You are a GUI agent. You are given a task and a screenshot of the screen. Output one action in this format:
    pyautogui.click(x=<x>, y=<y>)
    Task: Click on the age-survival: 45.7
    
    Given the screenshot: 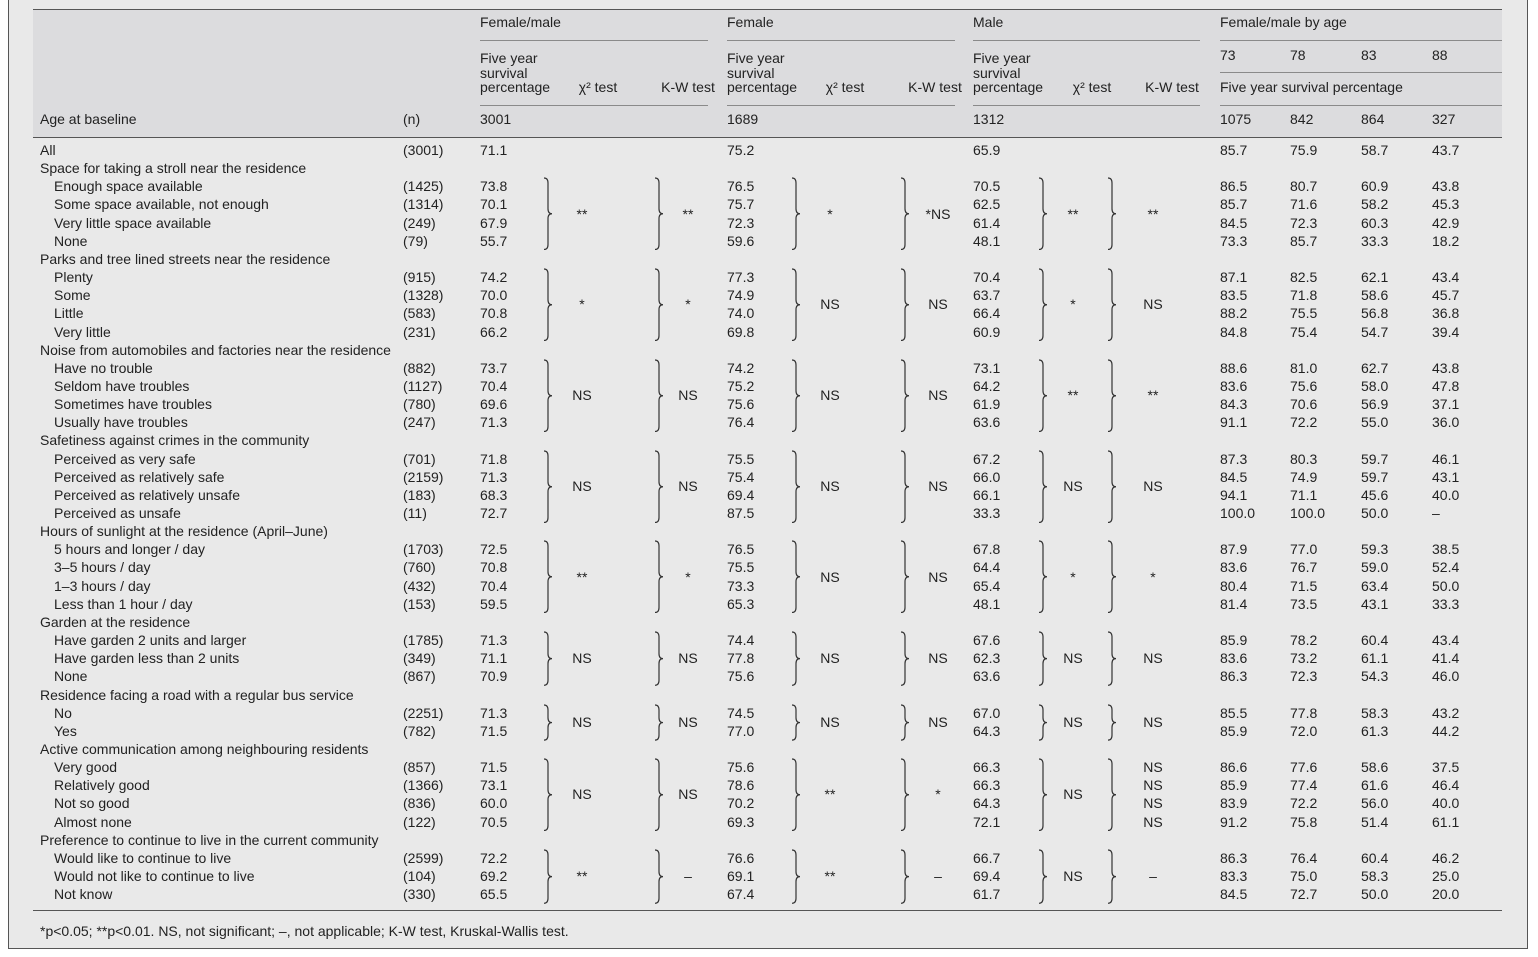 What is the action you would take?
    pyautogui.click(x=1446, y=295)
    